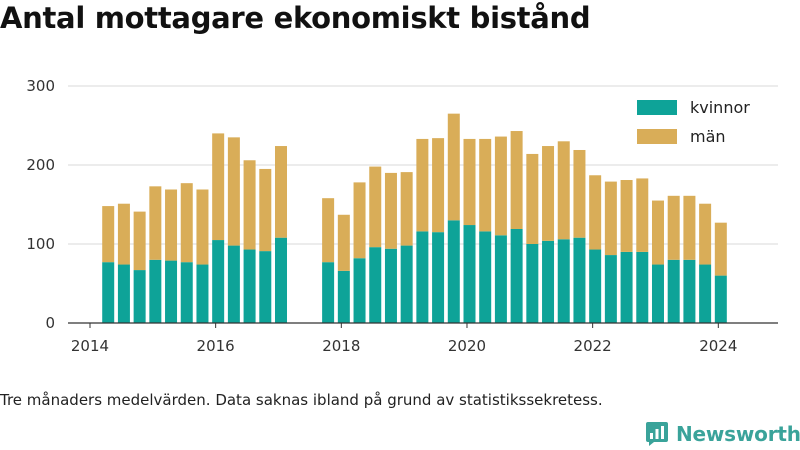  What do you see at coordinates (693, 122) in the screenshot?
I see `legend: kvinnor män` at bounding box center [693, 122].